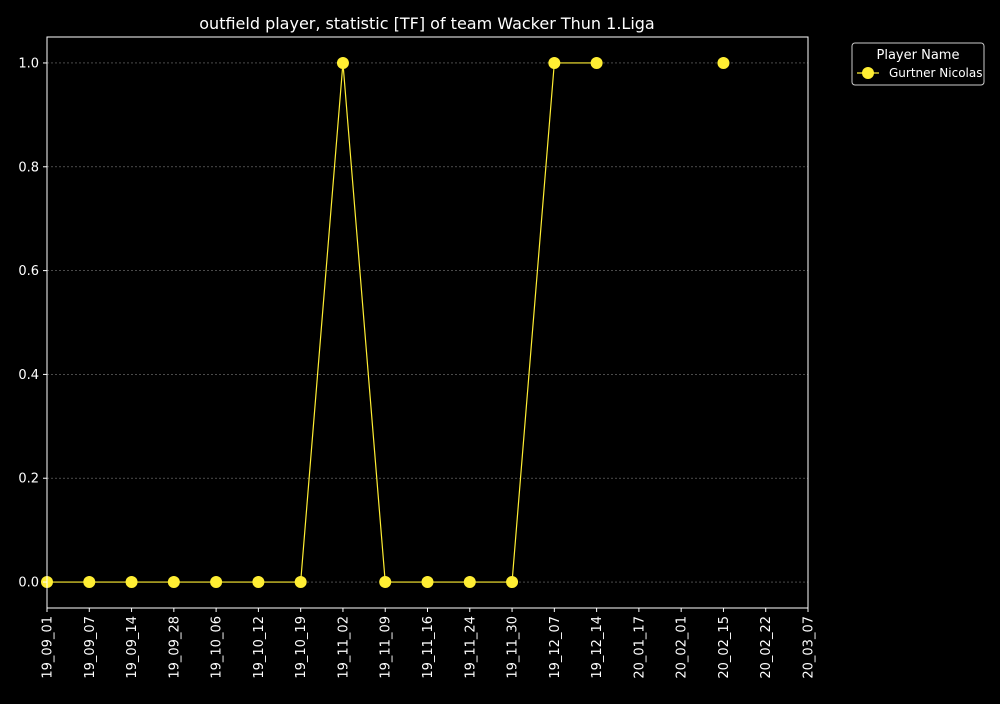  I want to click on y-axis: 0.0 0.2 0.4 0.6 0.8 1.0, so click(32, 323).